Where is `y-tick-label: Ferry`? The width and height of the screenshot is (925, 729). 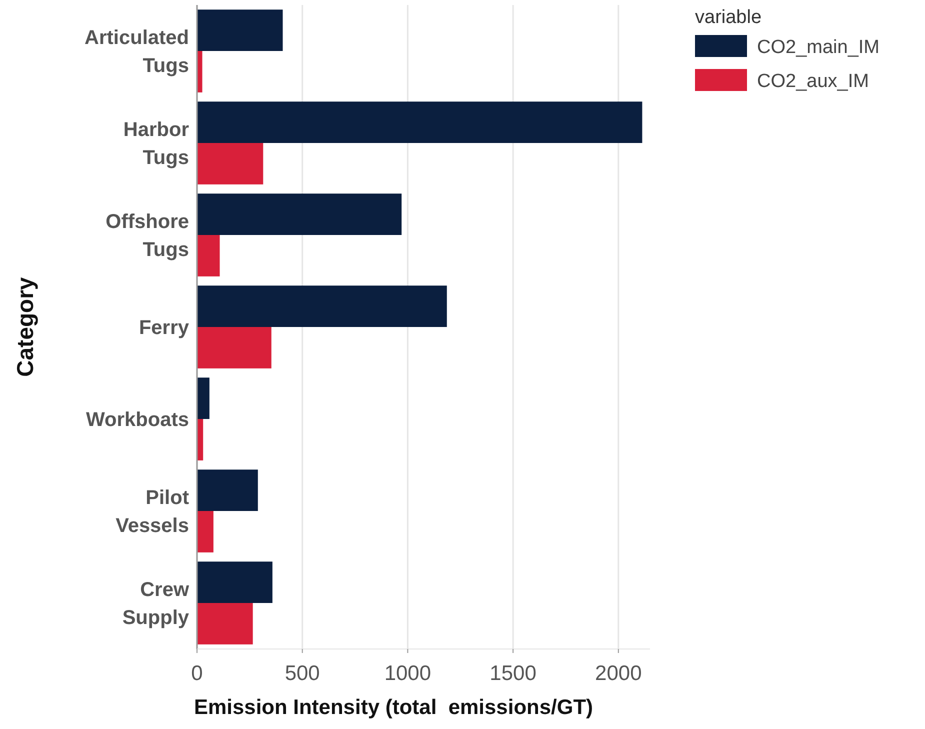
y-tick-label: Ferry is located at coordinates (164, 328).